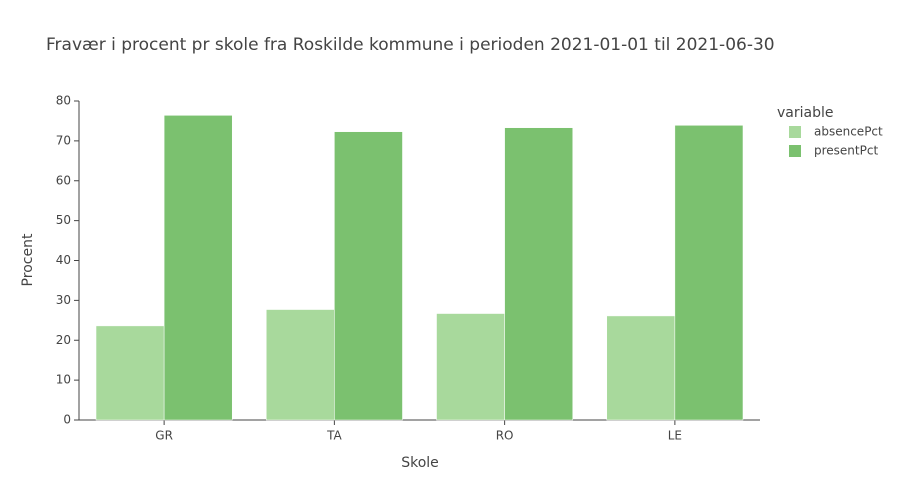 This screenshot has height=504, width=900. What do you see at coordinates (846, 151) in the screenshot?
I see `legend-label: presentPct` at bounding box center [846, 151].